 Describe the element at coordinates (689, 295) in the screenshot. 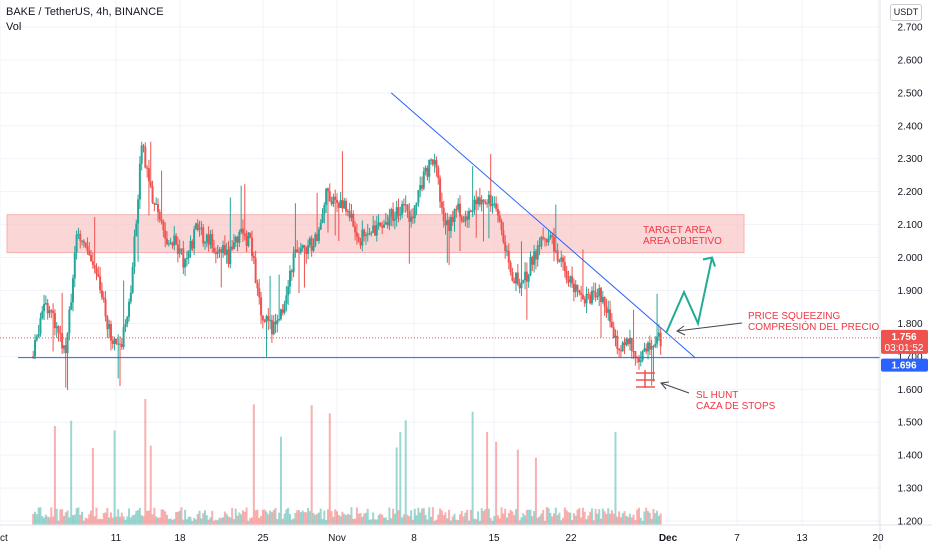

I see `projection-arrow` at that location.